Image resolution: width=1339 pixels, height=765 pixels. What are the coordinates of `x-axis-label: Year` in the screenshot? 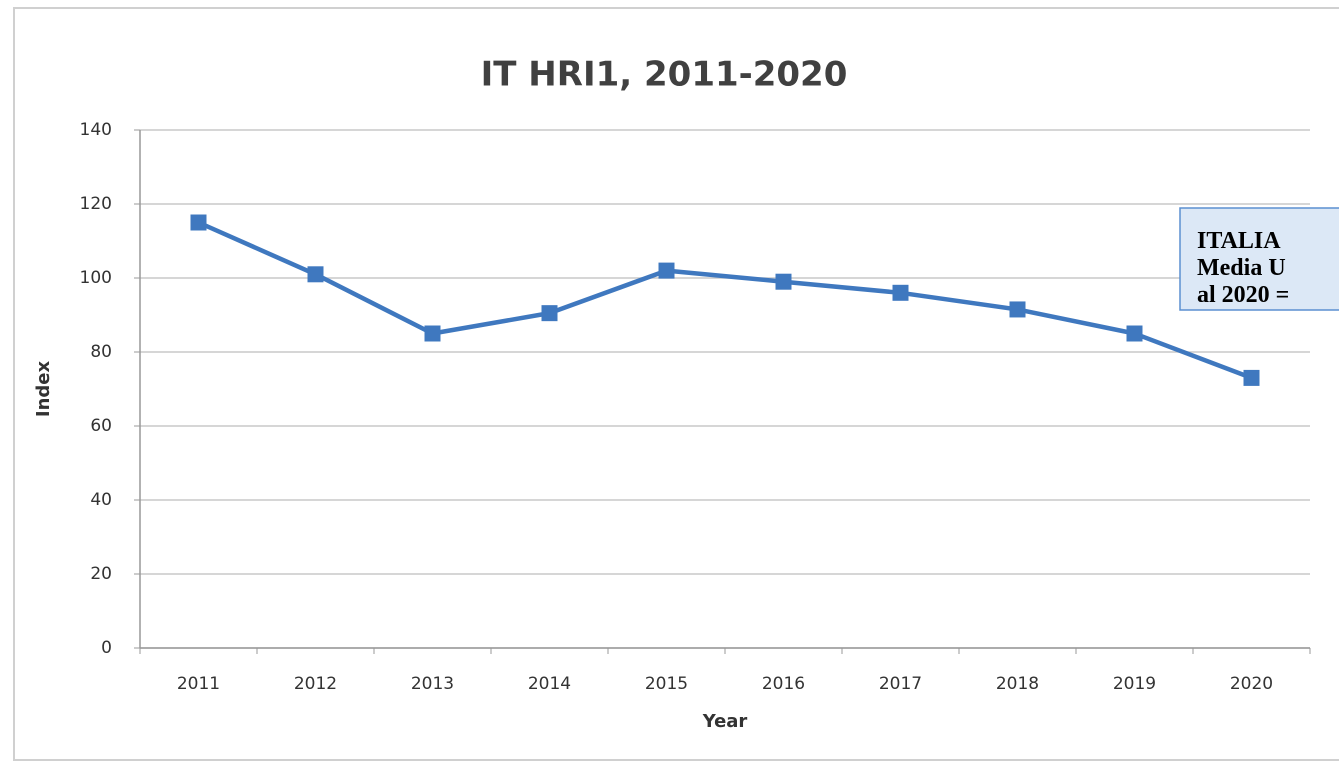 It's located at (725, 721).